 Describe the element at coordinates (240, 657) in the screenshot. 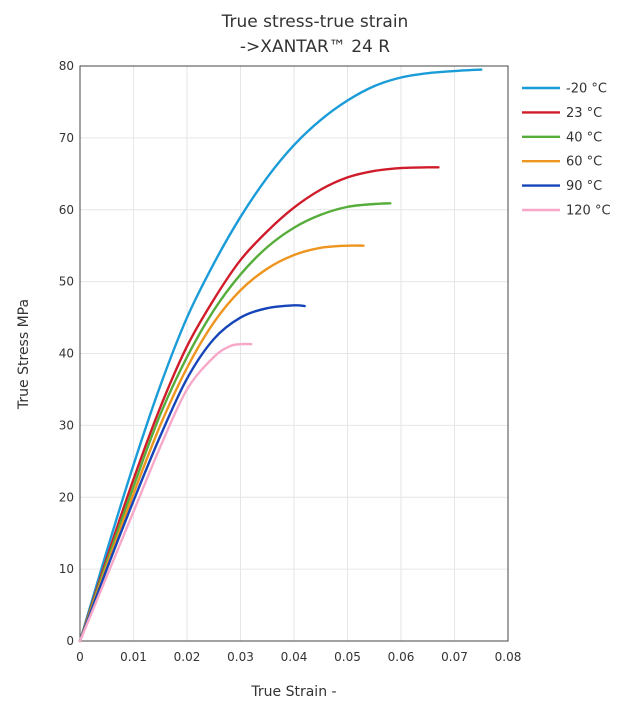

I see `x-tick-label: 0.03` at that location.